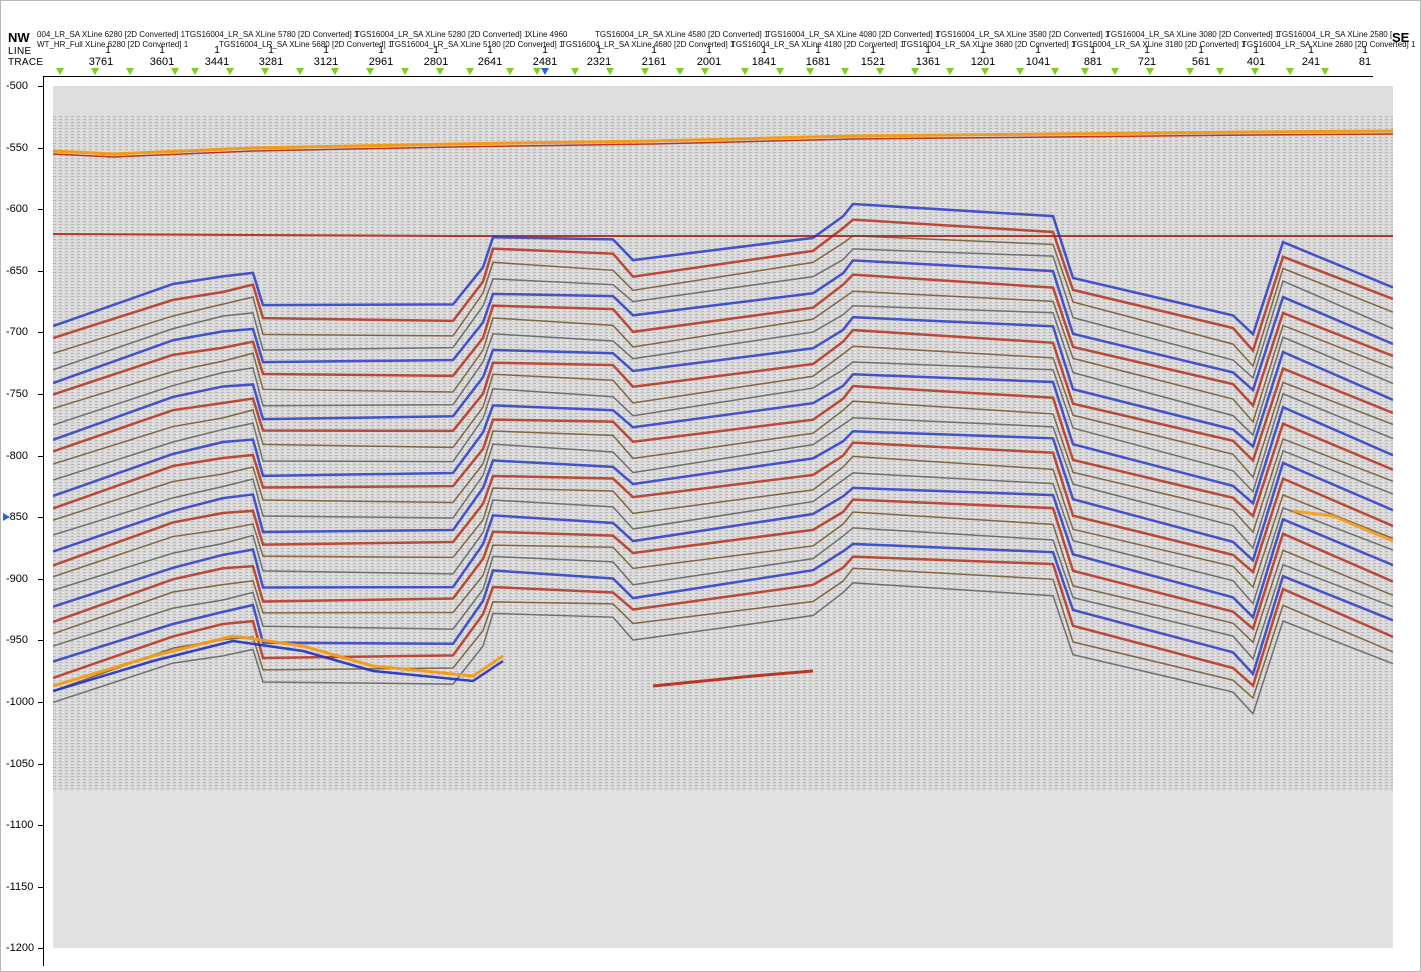  What do you see at coordinates (547, 34) in the screenshot?
I see `line-name-row1-3: XLine 4960` at bounding box center [547, 34].